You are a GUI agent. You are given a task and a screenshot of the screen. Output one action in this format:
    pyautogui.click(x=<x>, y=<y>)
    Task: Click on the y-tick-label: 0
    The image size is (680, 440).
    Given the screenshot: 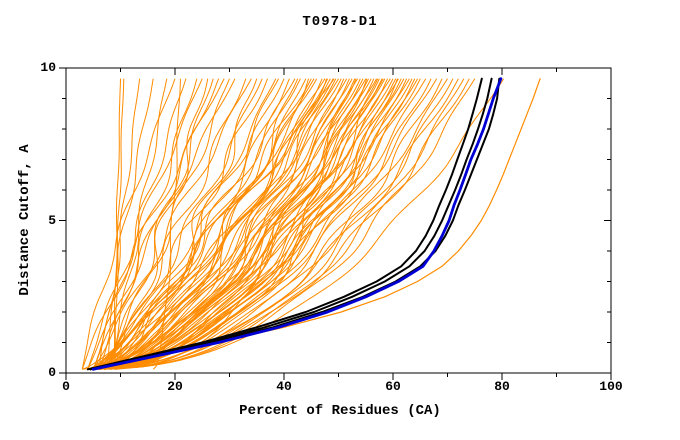 What is the action you would take?
    pyautogui.click(x=52, y=372)
    